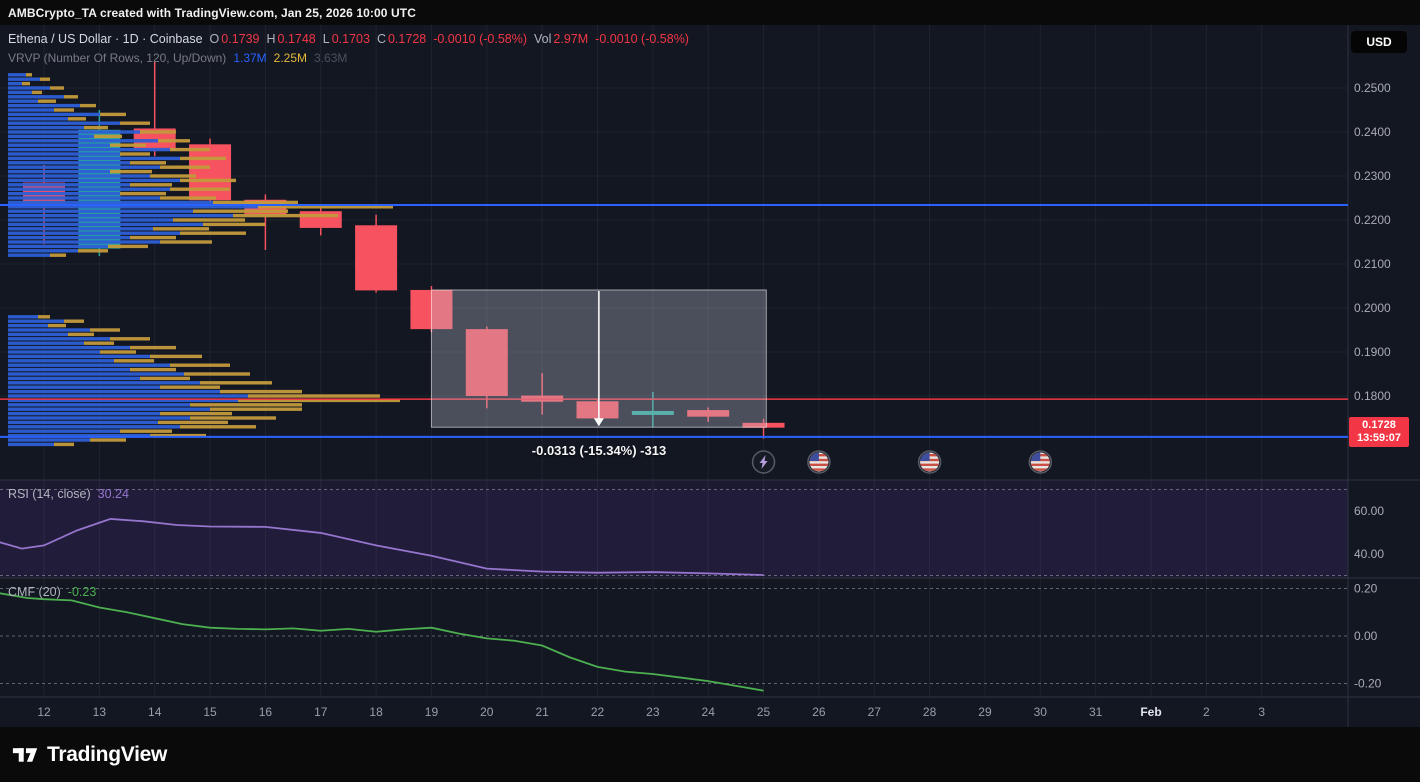 Image resolution: width=1420 pixels, height=782 pixels. What do you see at coordinates (1206, 712) in the screenshot?
I see `svg-text: 2` at bounding box center [1206, 712].